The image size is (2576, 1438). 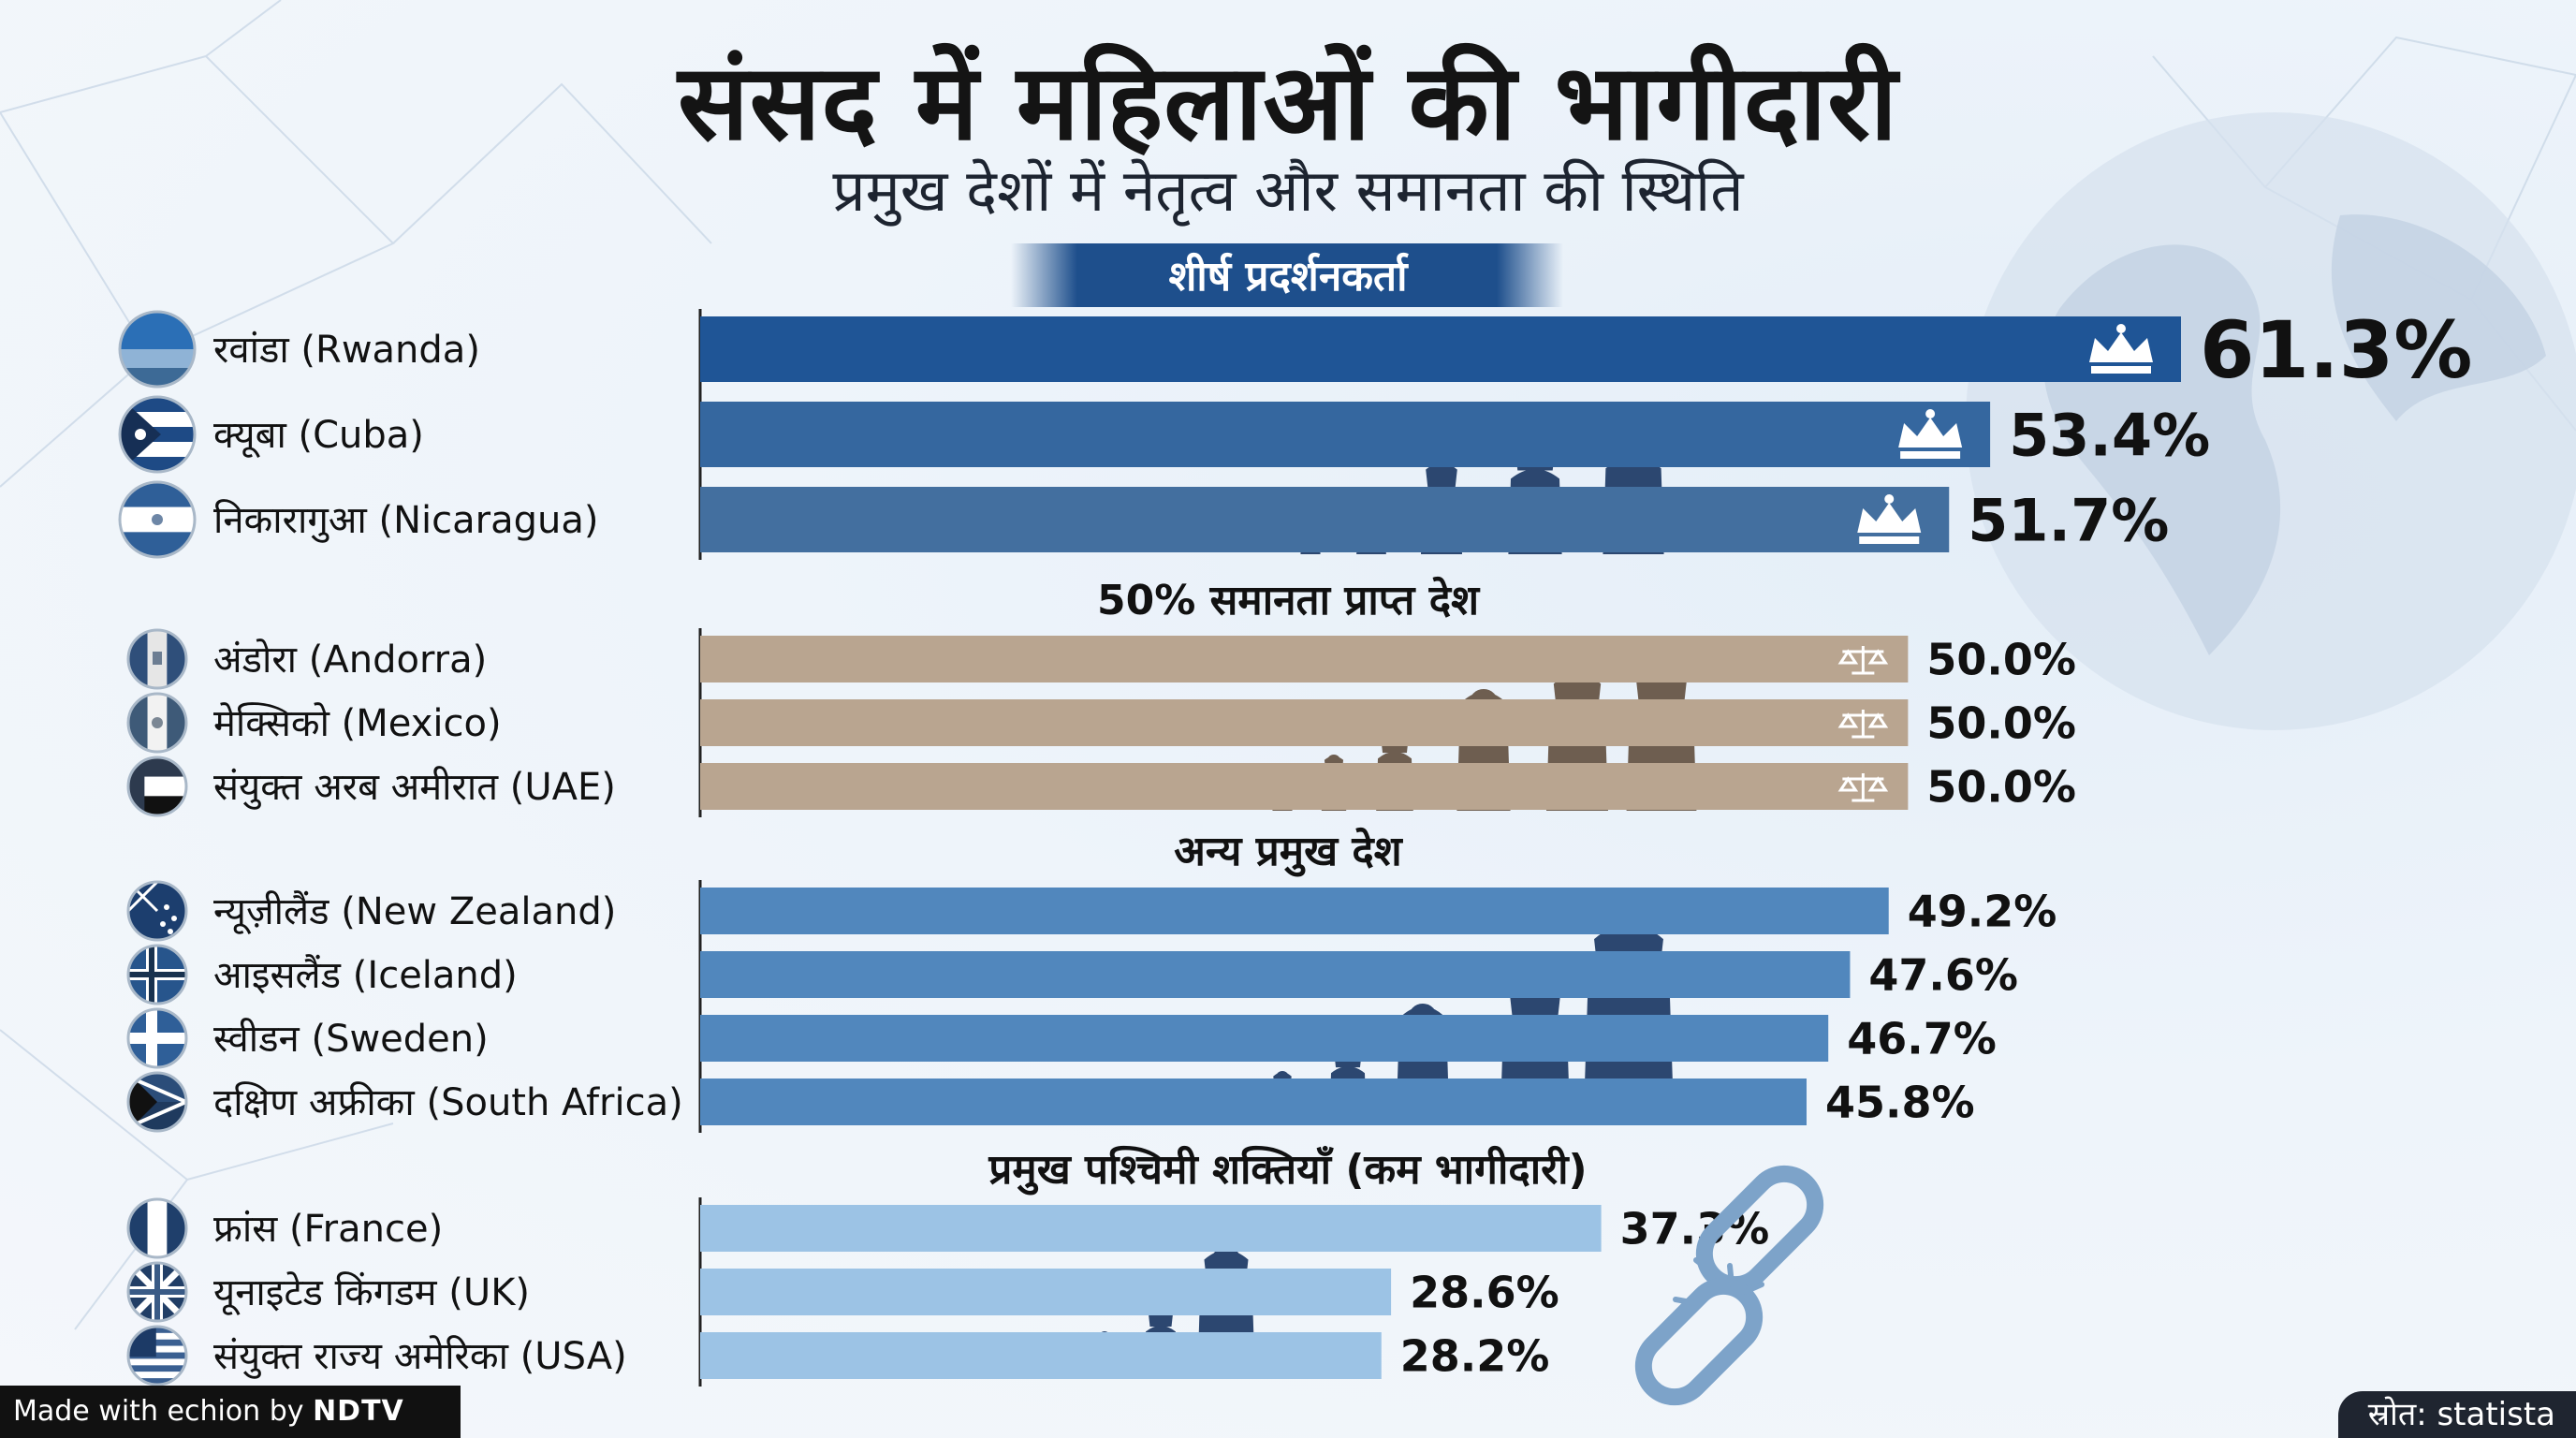 What do you see at coordinates (157, 786) in the screenshot?
I see `uae-flag-icon` at bounding box center [157, 786].